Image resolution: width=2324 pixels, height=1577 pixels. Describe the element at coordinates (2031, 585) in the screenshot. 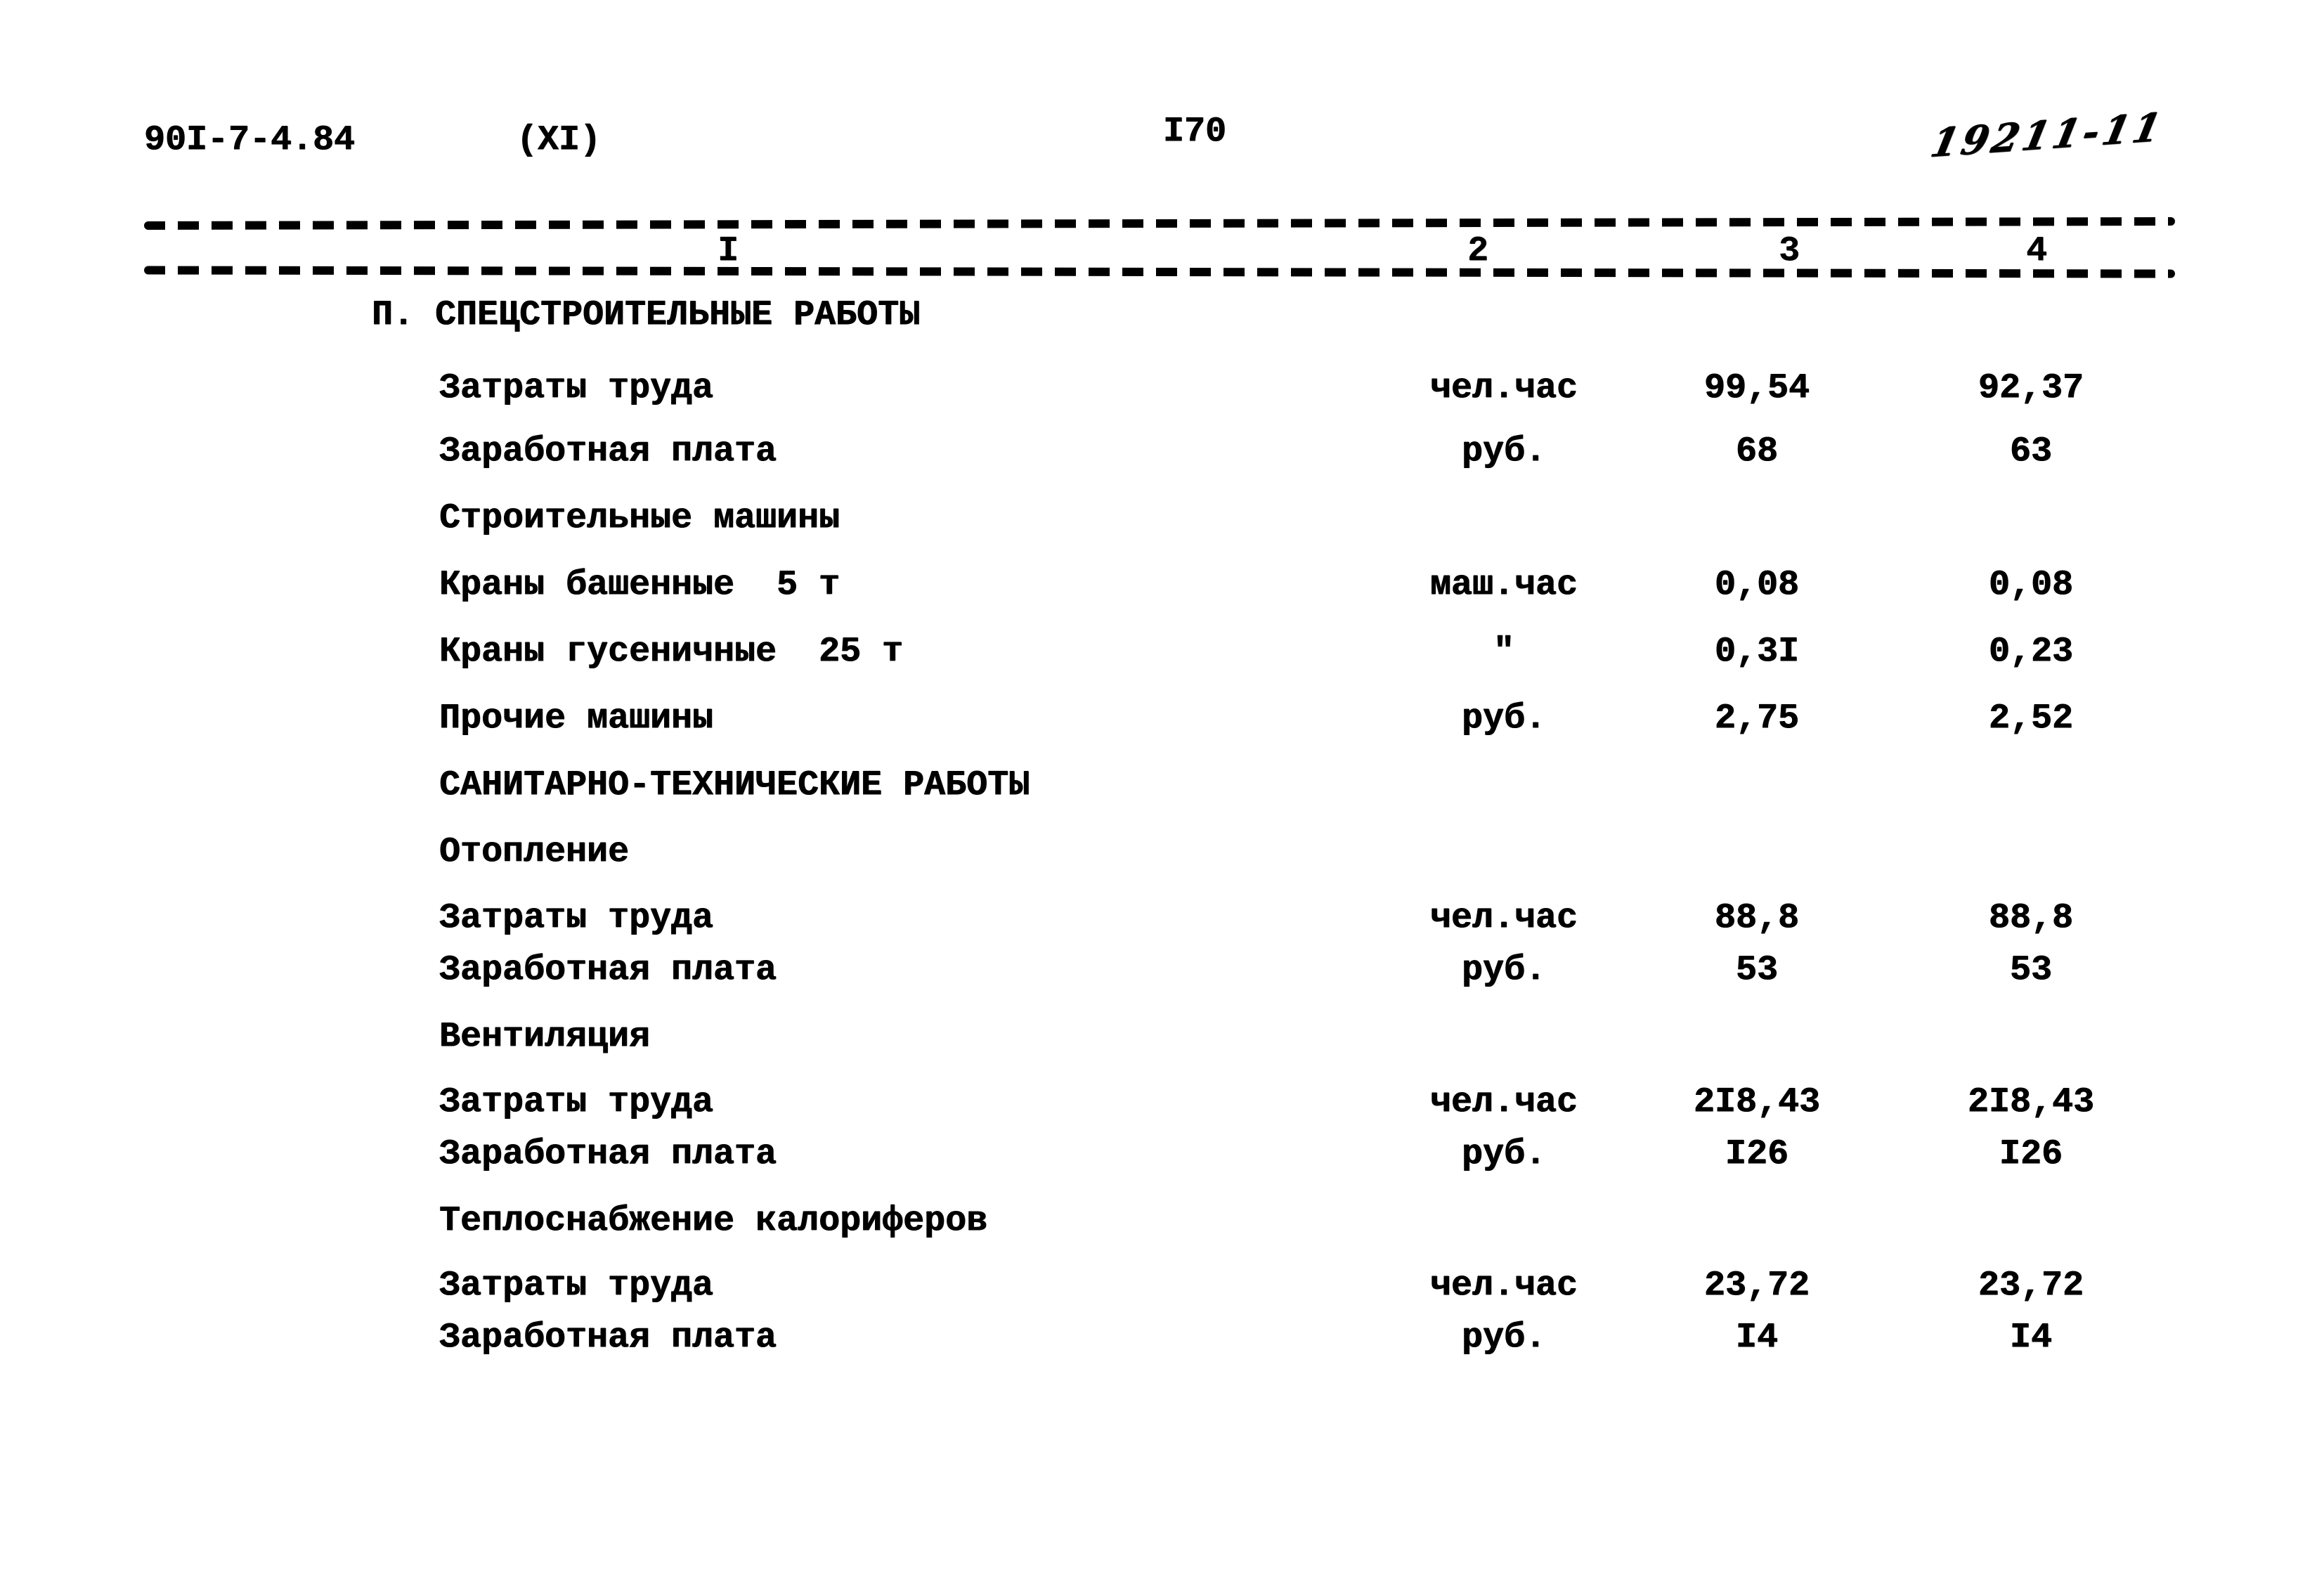

I see `value-cell-2: 0,08` at that location.